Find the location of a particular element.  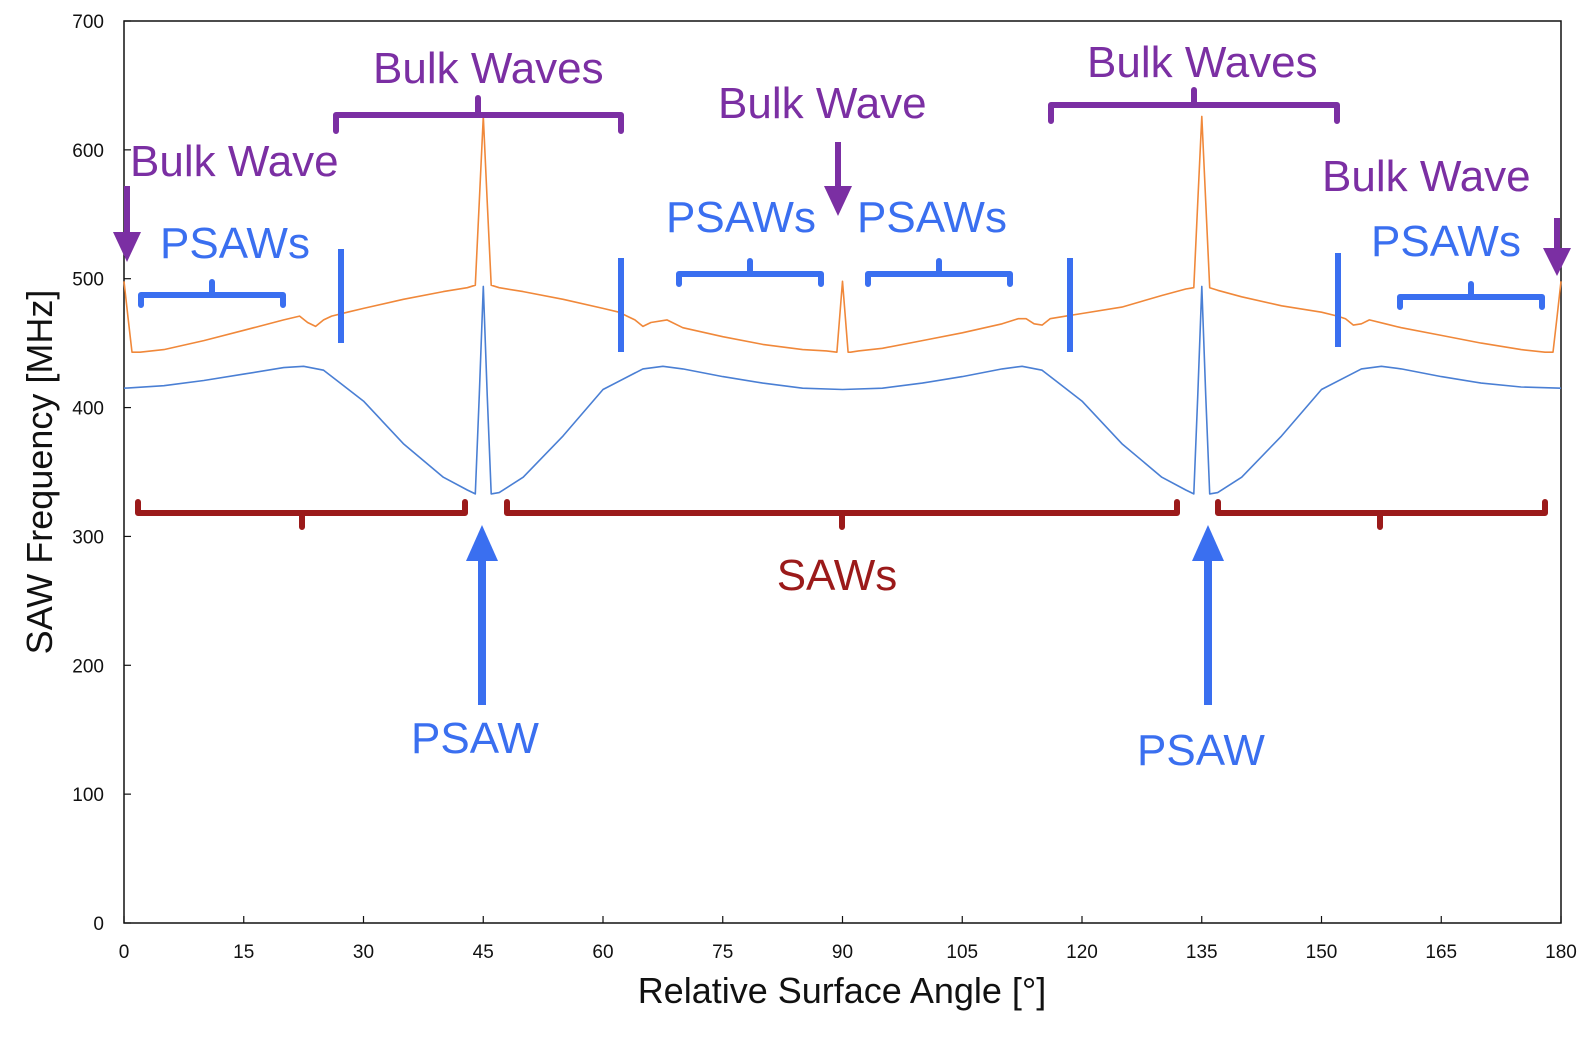

y-tick-label: 100 is located at coordinates (88, 795).